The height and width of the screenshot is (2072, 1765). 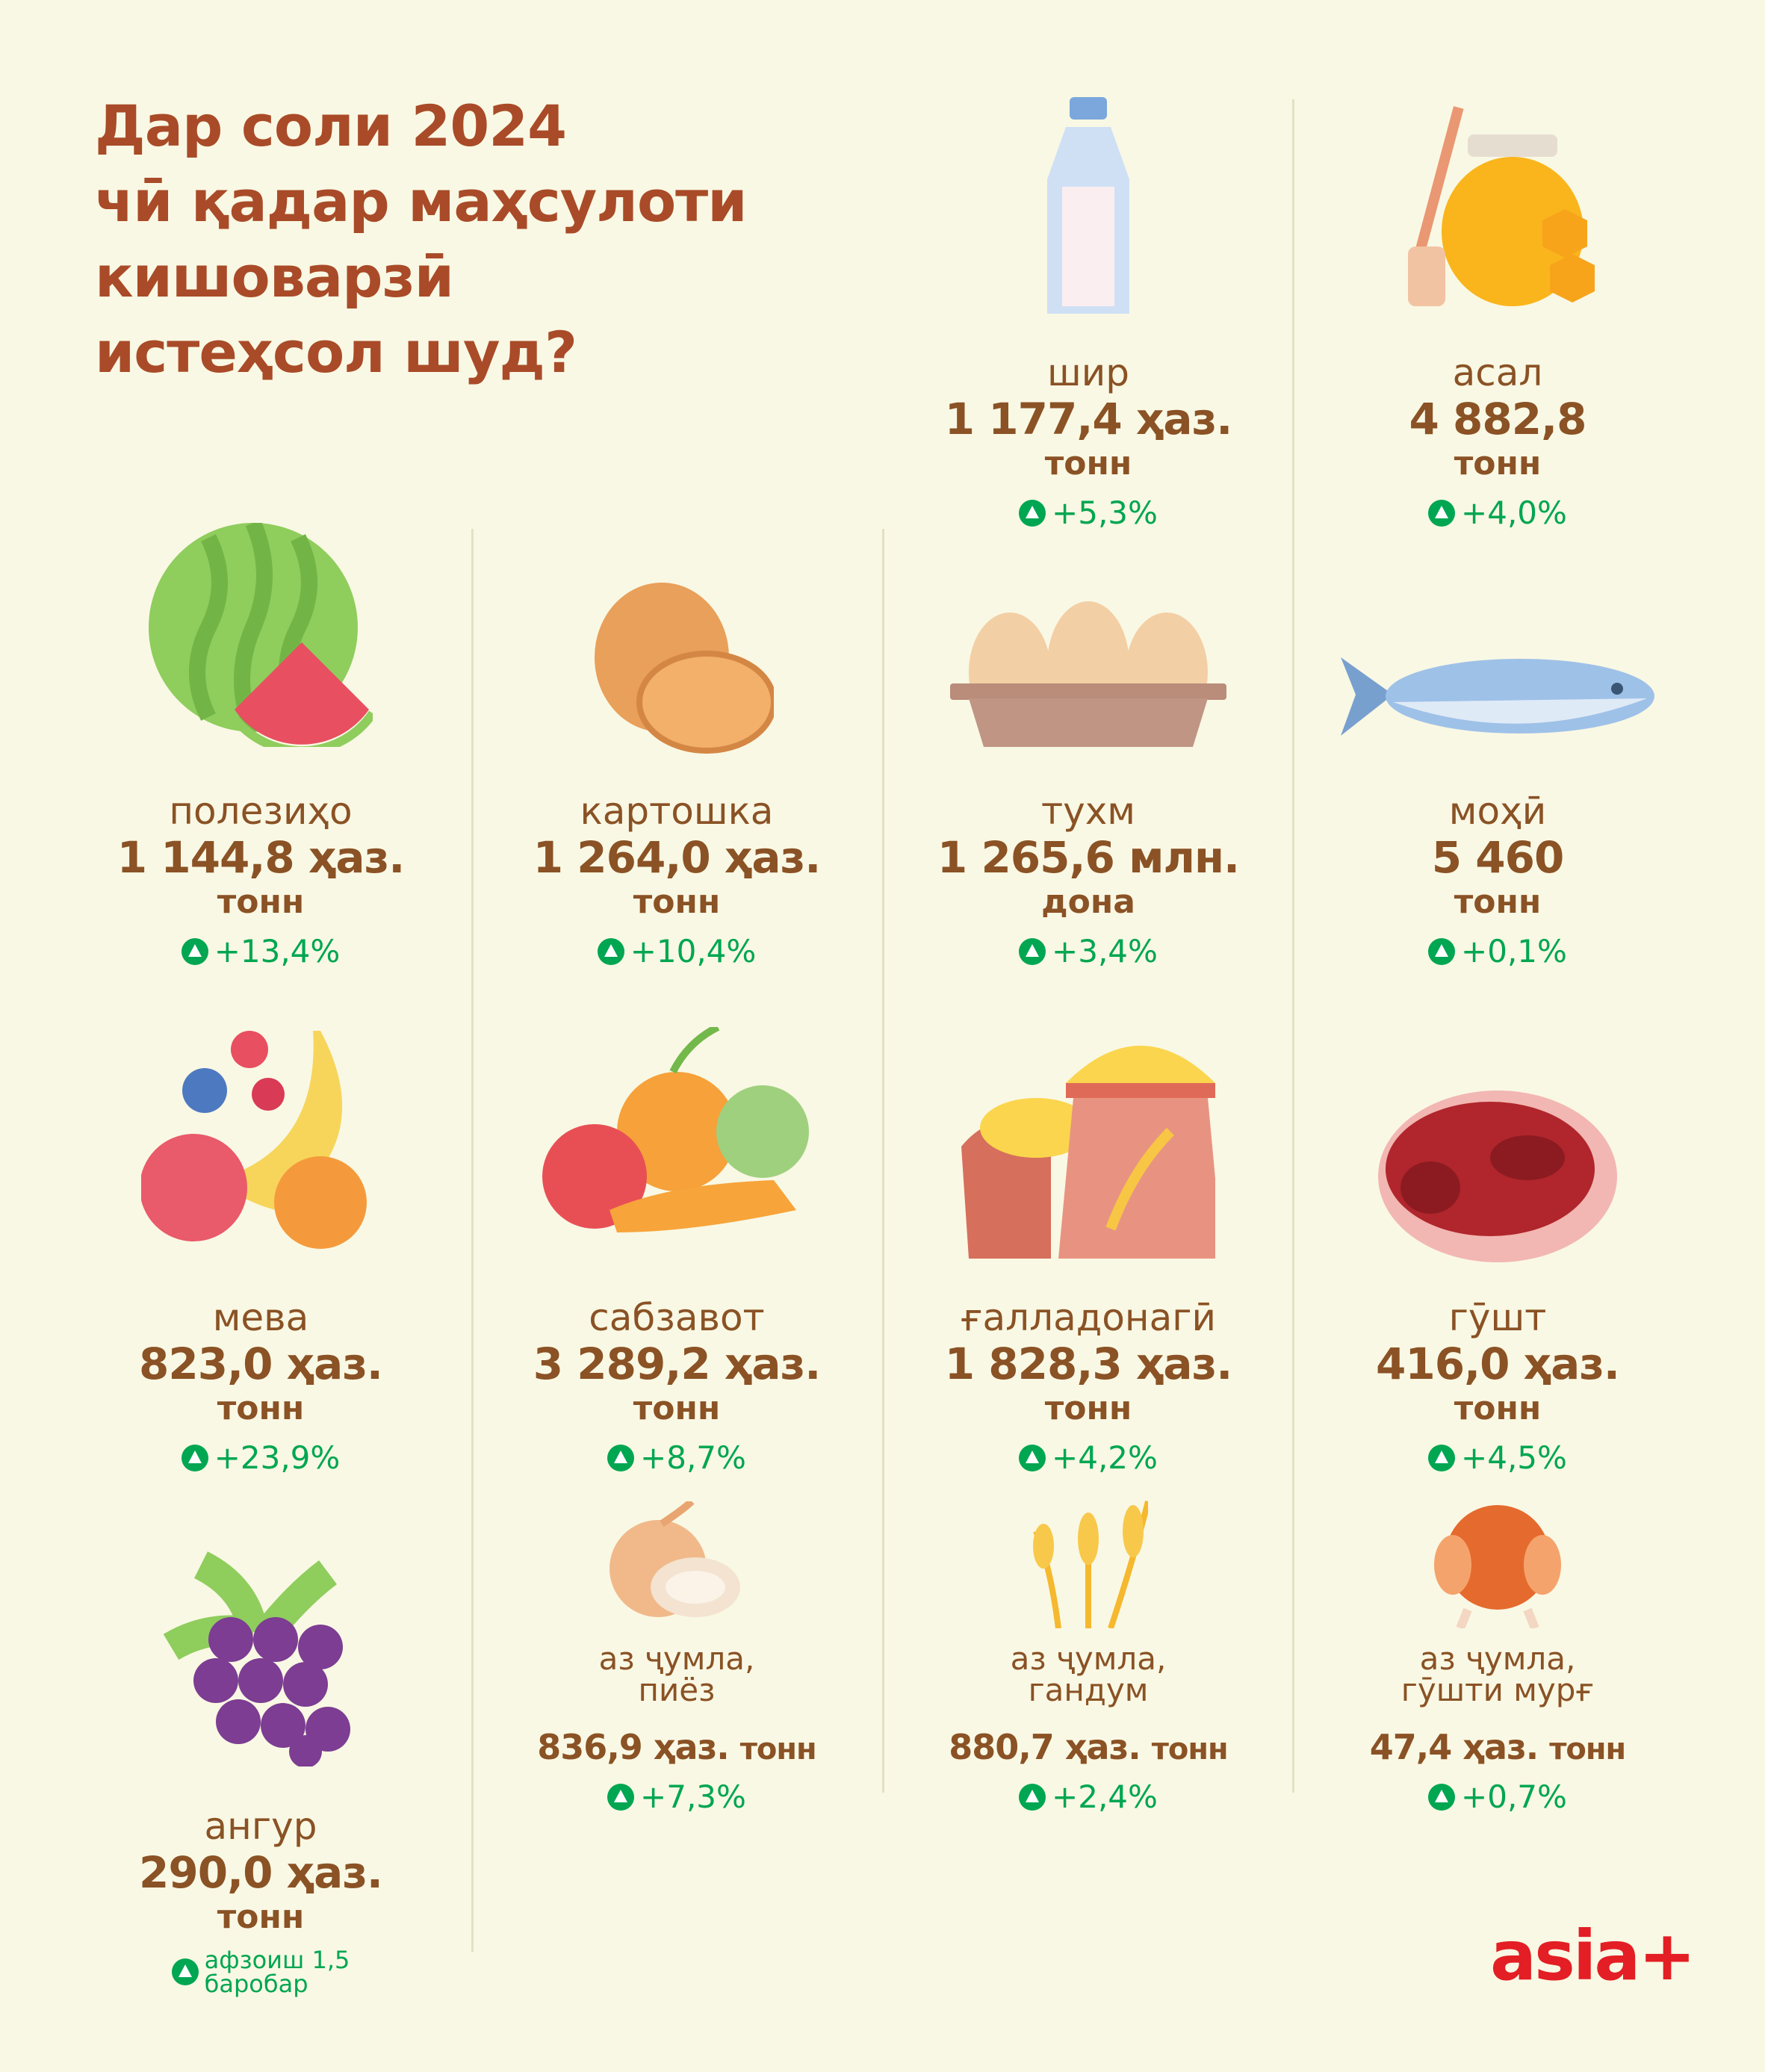 I want to click on wheat-icon, so click(x=1090, y=1562).